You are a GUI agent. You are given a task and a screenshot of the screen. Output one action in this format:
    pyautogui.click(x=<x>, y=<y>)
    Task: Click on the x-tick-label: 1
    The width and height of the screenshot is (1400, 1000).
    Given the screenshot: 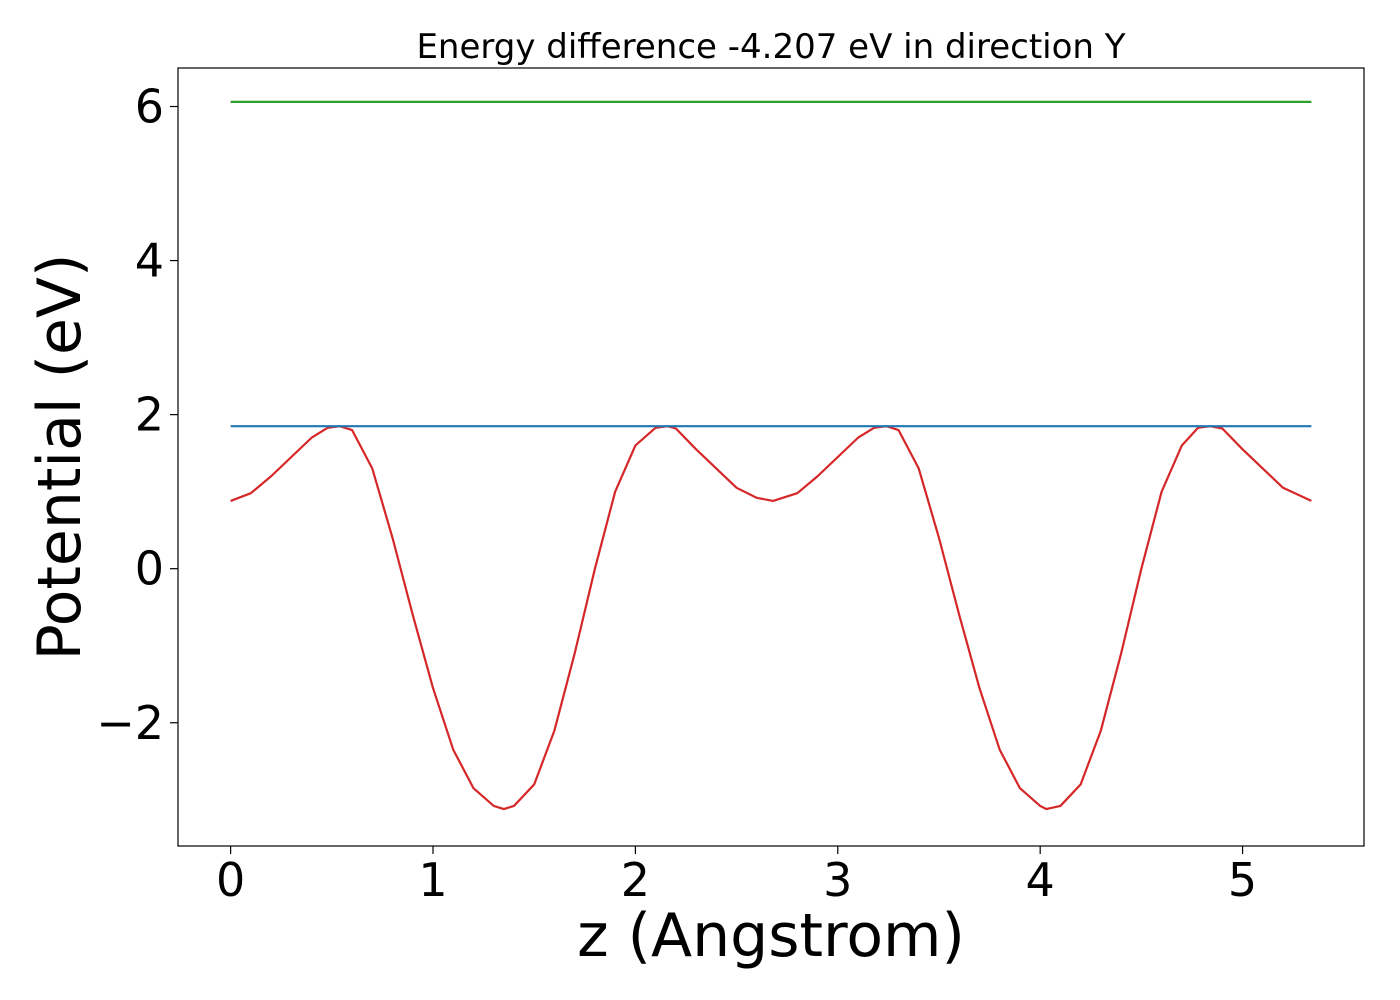 What is the action you would take?
    pyautogui.click(x=432, y=880)
    